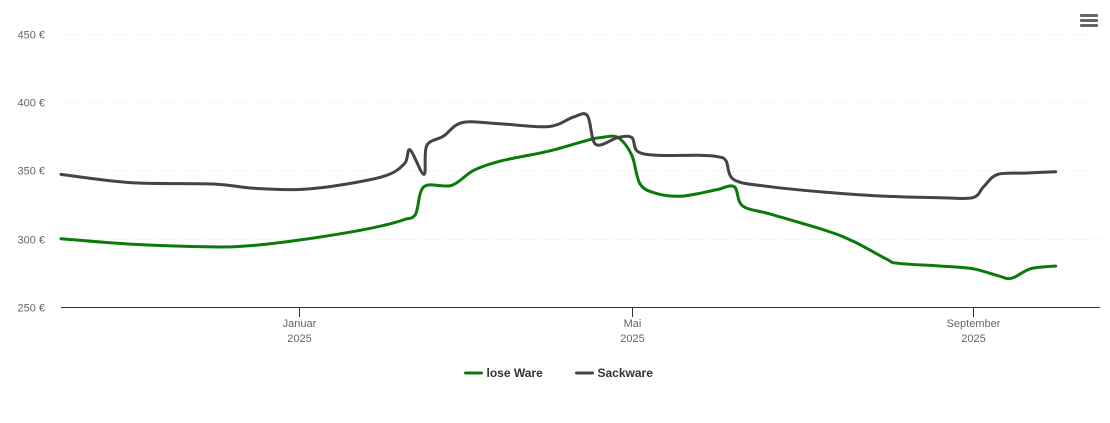 The width and height of the screenshot is (1110, 423). I want to click on x-tick-label: Mai, so click(633, 324).